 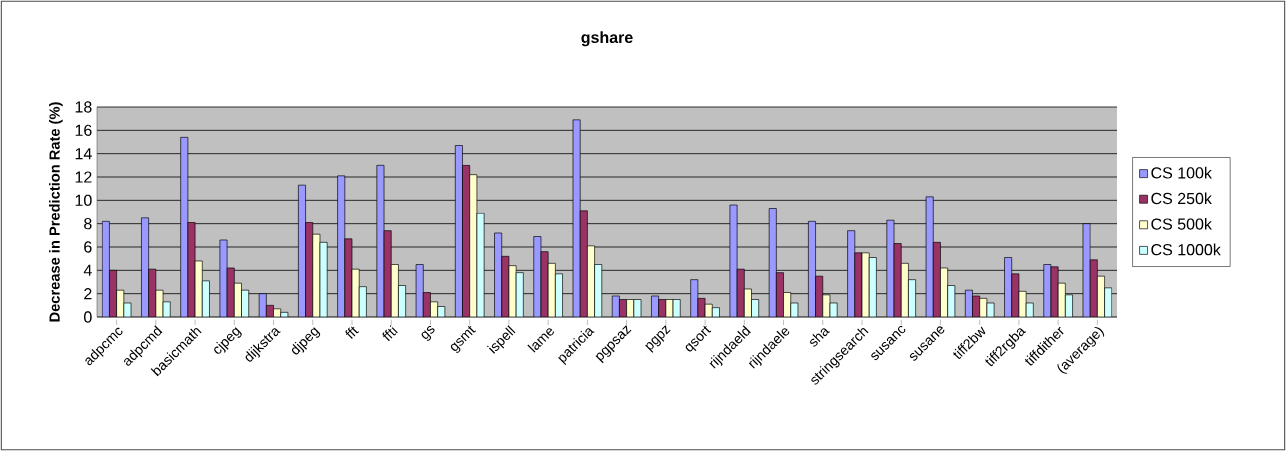 I want to click on legend-label: CS 1000k, so click(x=1186, y=249).